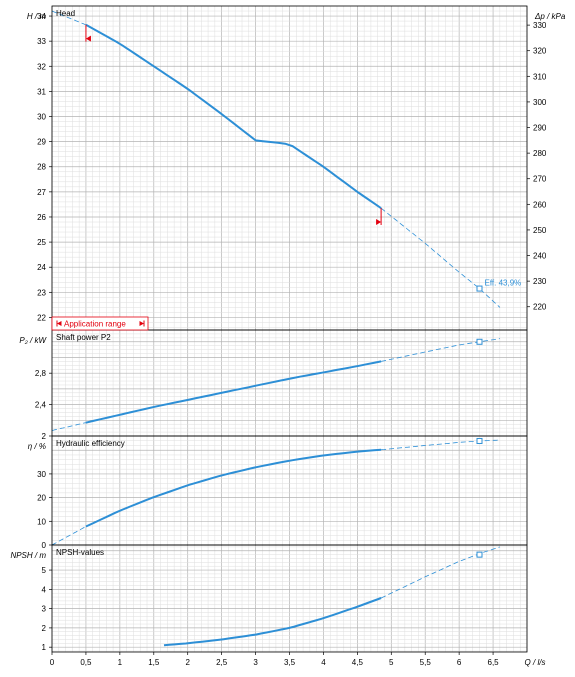 The width and height of the screenshot is (575, 677). Describe the element at coordinates (90, 443) in the screenshot. I see `efficiency-panel-title: Hydraulic efficiency` at that location.